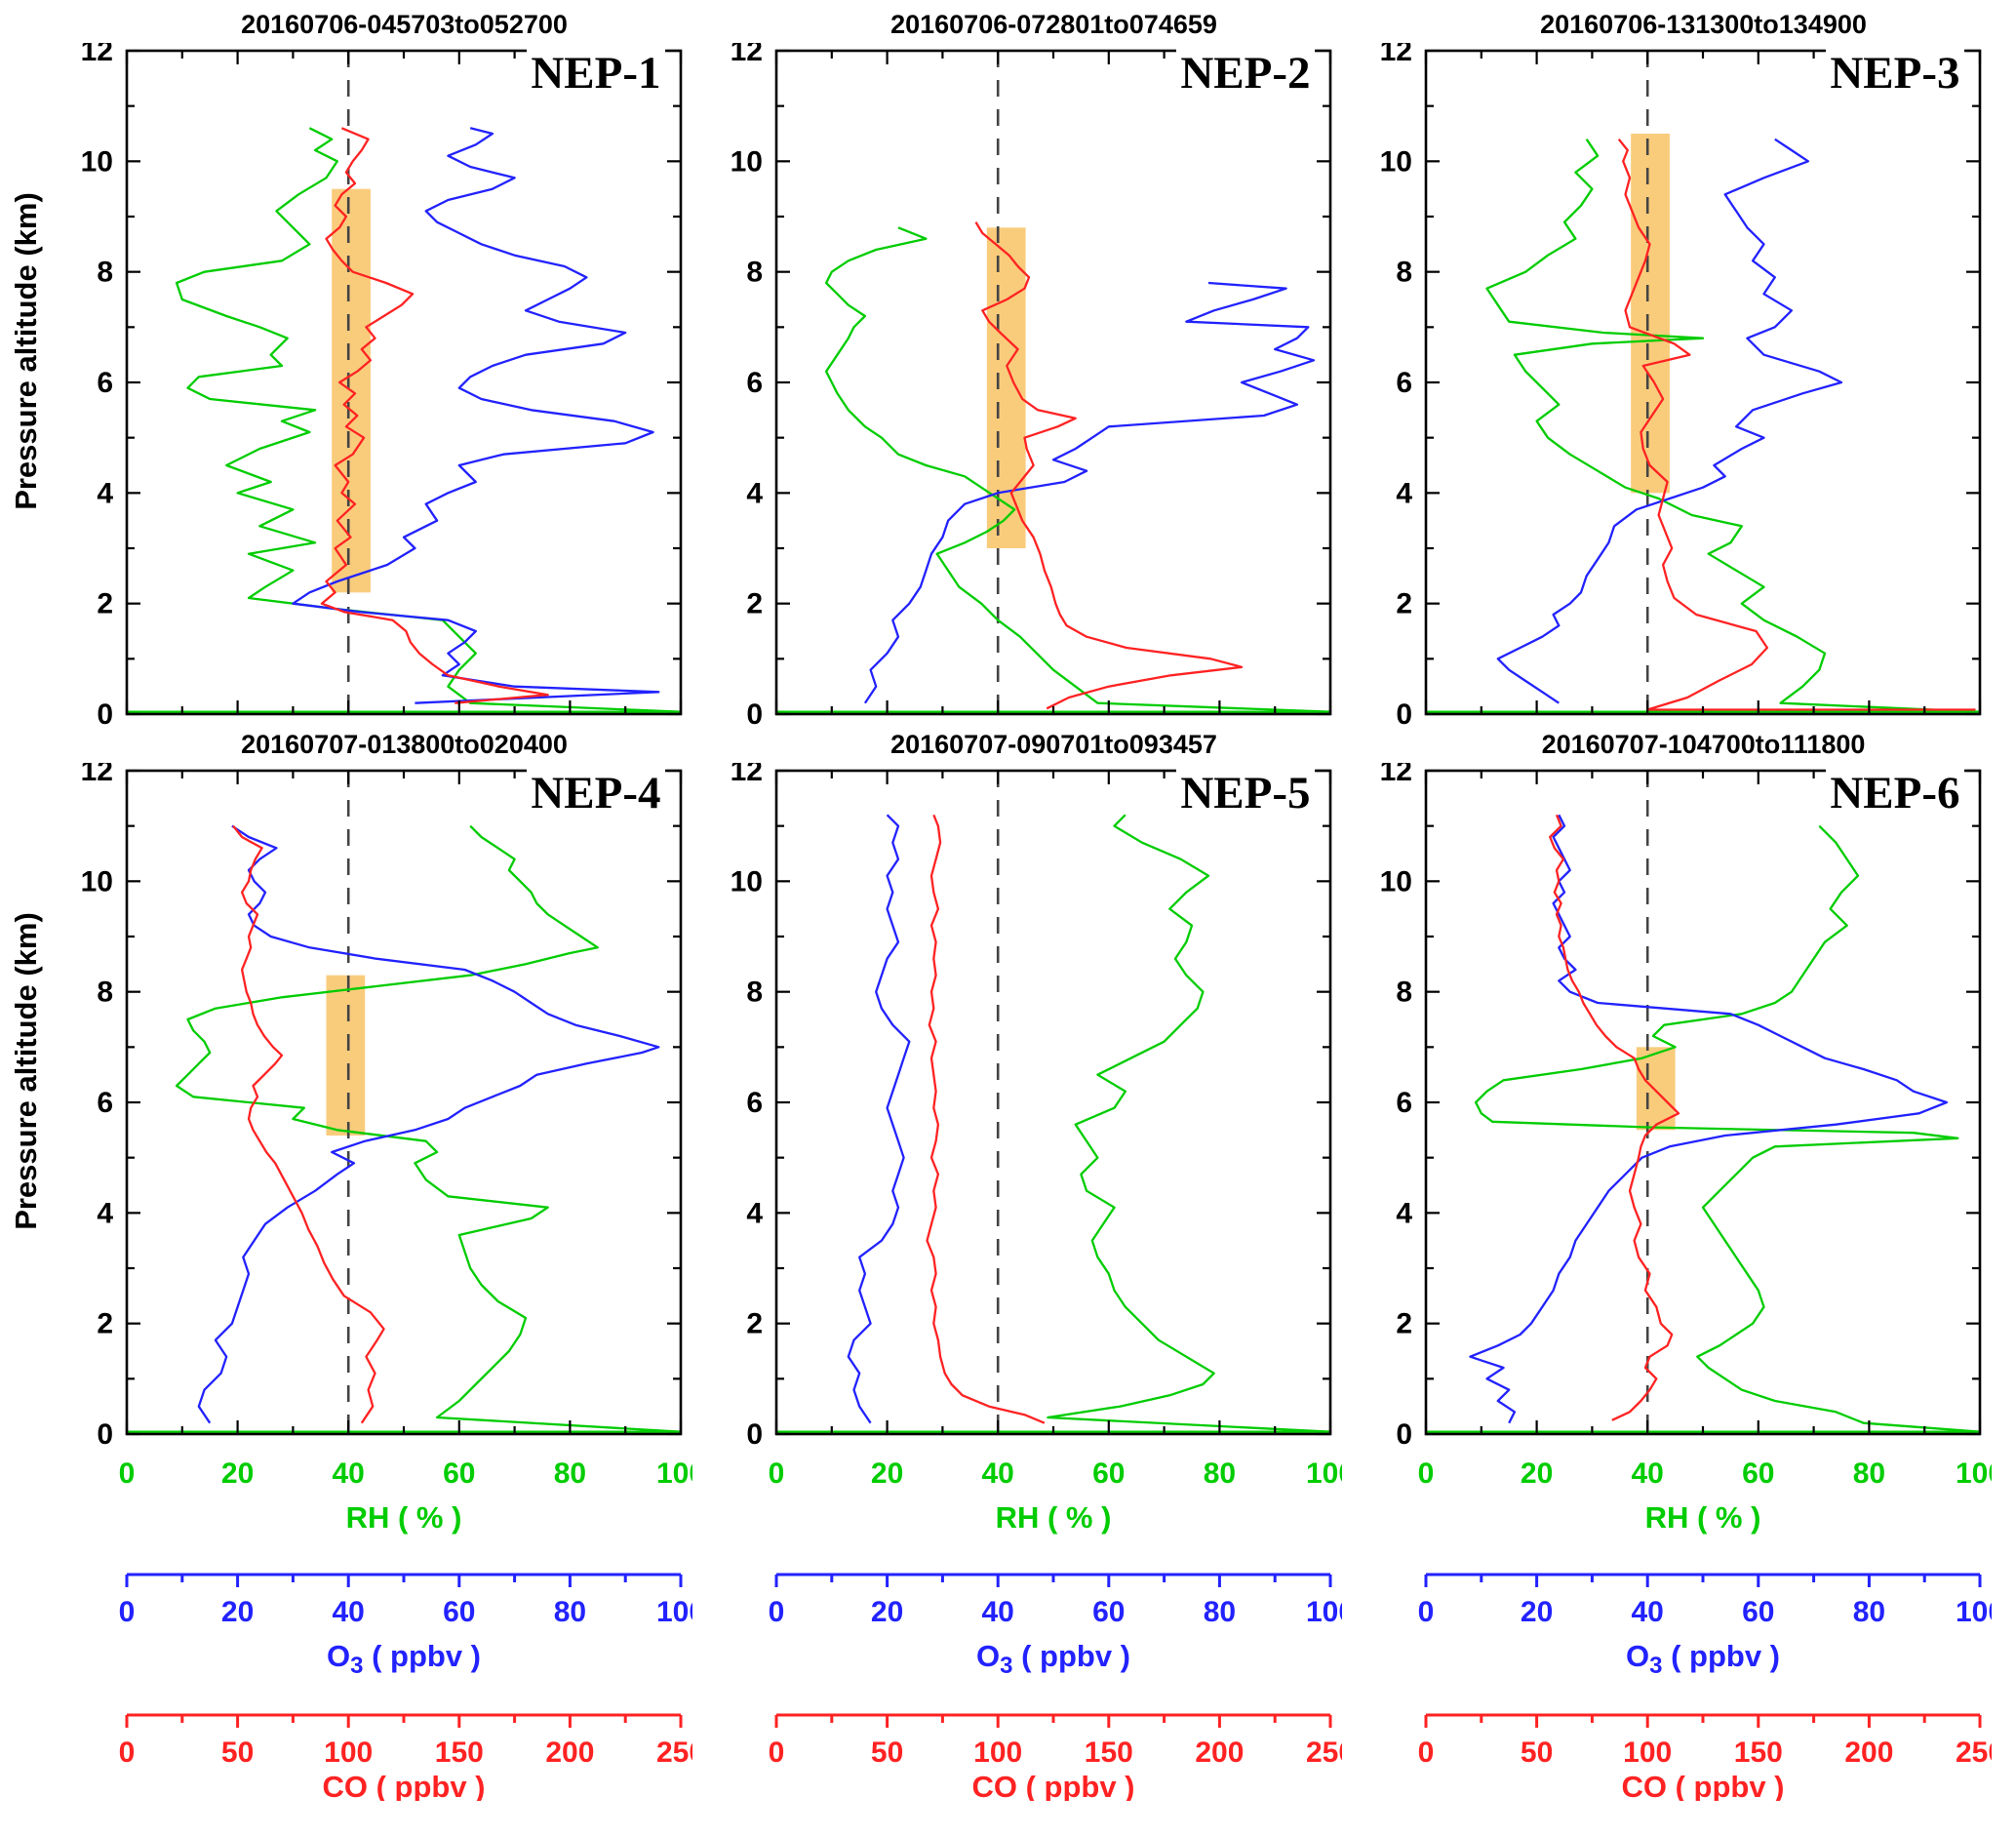 This screenshot has height=1835, width=2016. I want to click on panel-nep-1: 20160706-045703to052700 0 2 4 6 8 10 12 NEP-1, so click(371, 366).